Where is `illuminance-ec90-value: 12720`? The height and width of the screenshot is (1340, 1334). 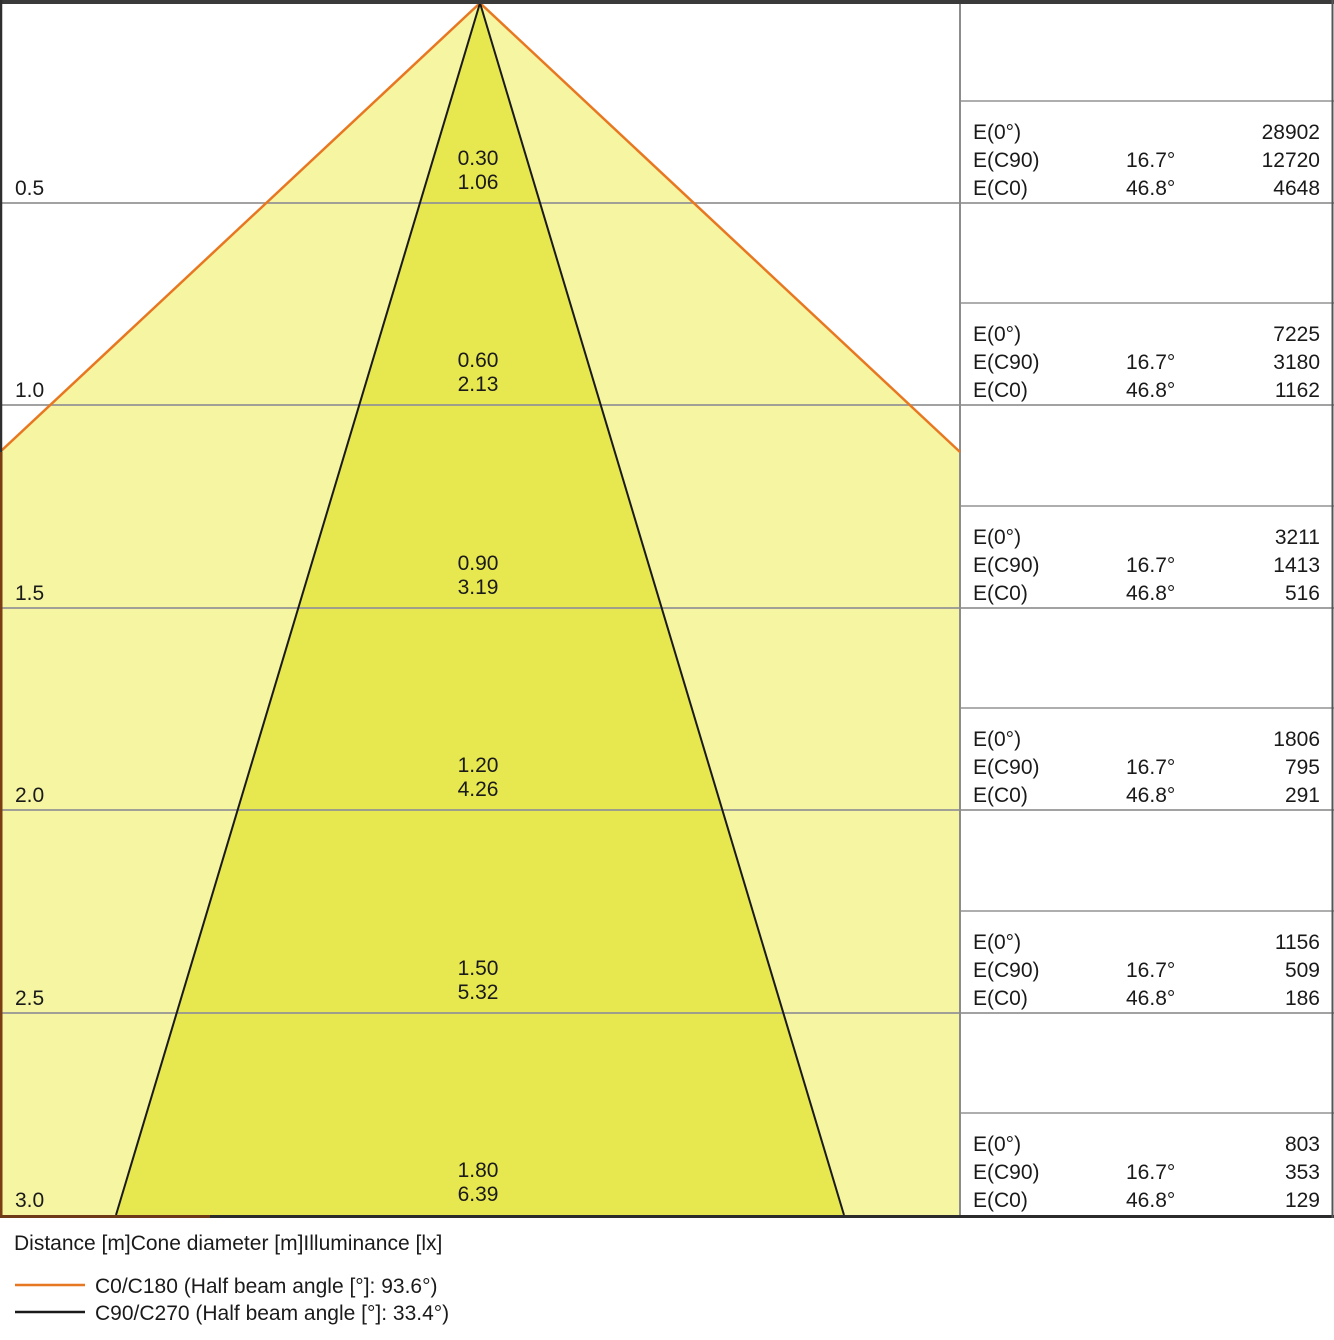
illuminance-ec90-value: 12720 is located at coordinates (1291, 160).